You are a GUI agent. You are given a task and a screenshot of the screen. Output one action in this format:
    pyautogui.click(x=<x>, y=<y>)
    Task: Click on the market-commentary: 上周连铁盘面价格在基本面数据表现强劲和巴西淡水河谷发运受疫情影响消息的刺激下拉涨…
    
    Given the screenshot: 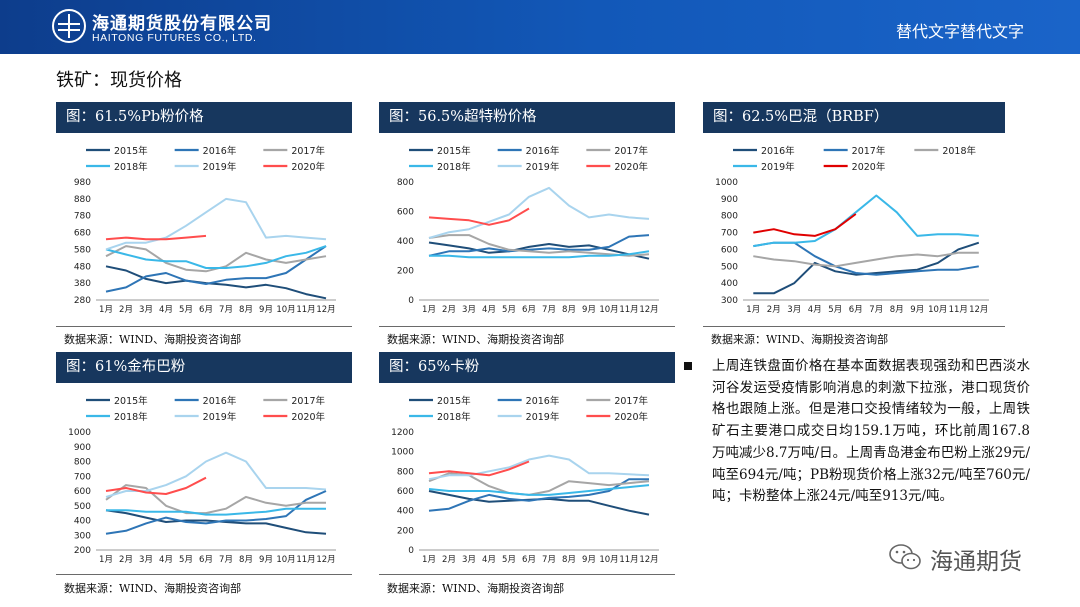 What is the action you would take?
    pyautogui.click(x=871, y=431)
    